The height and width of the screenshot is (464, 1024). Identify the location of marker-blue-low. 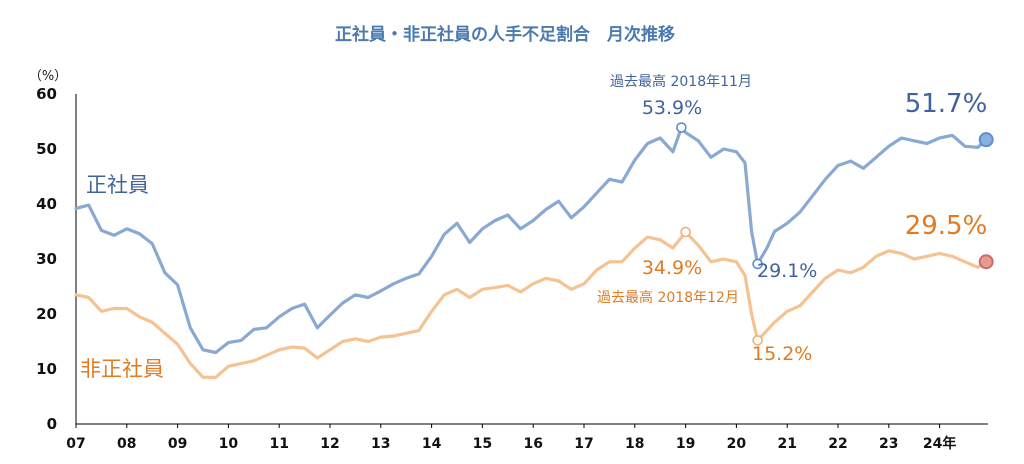
(757, 264).